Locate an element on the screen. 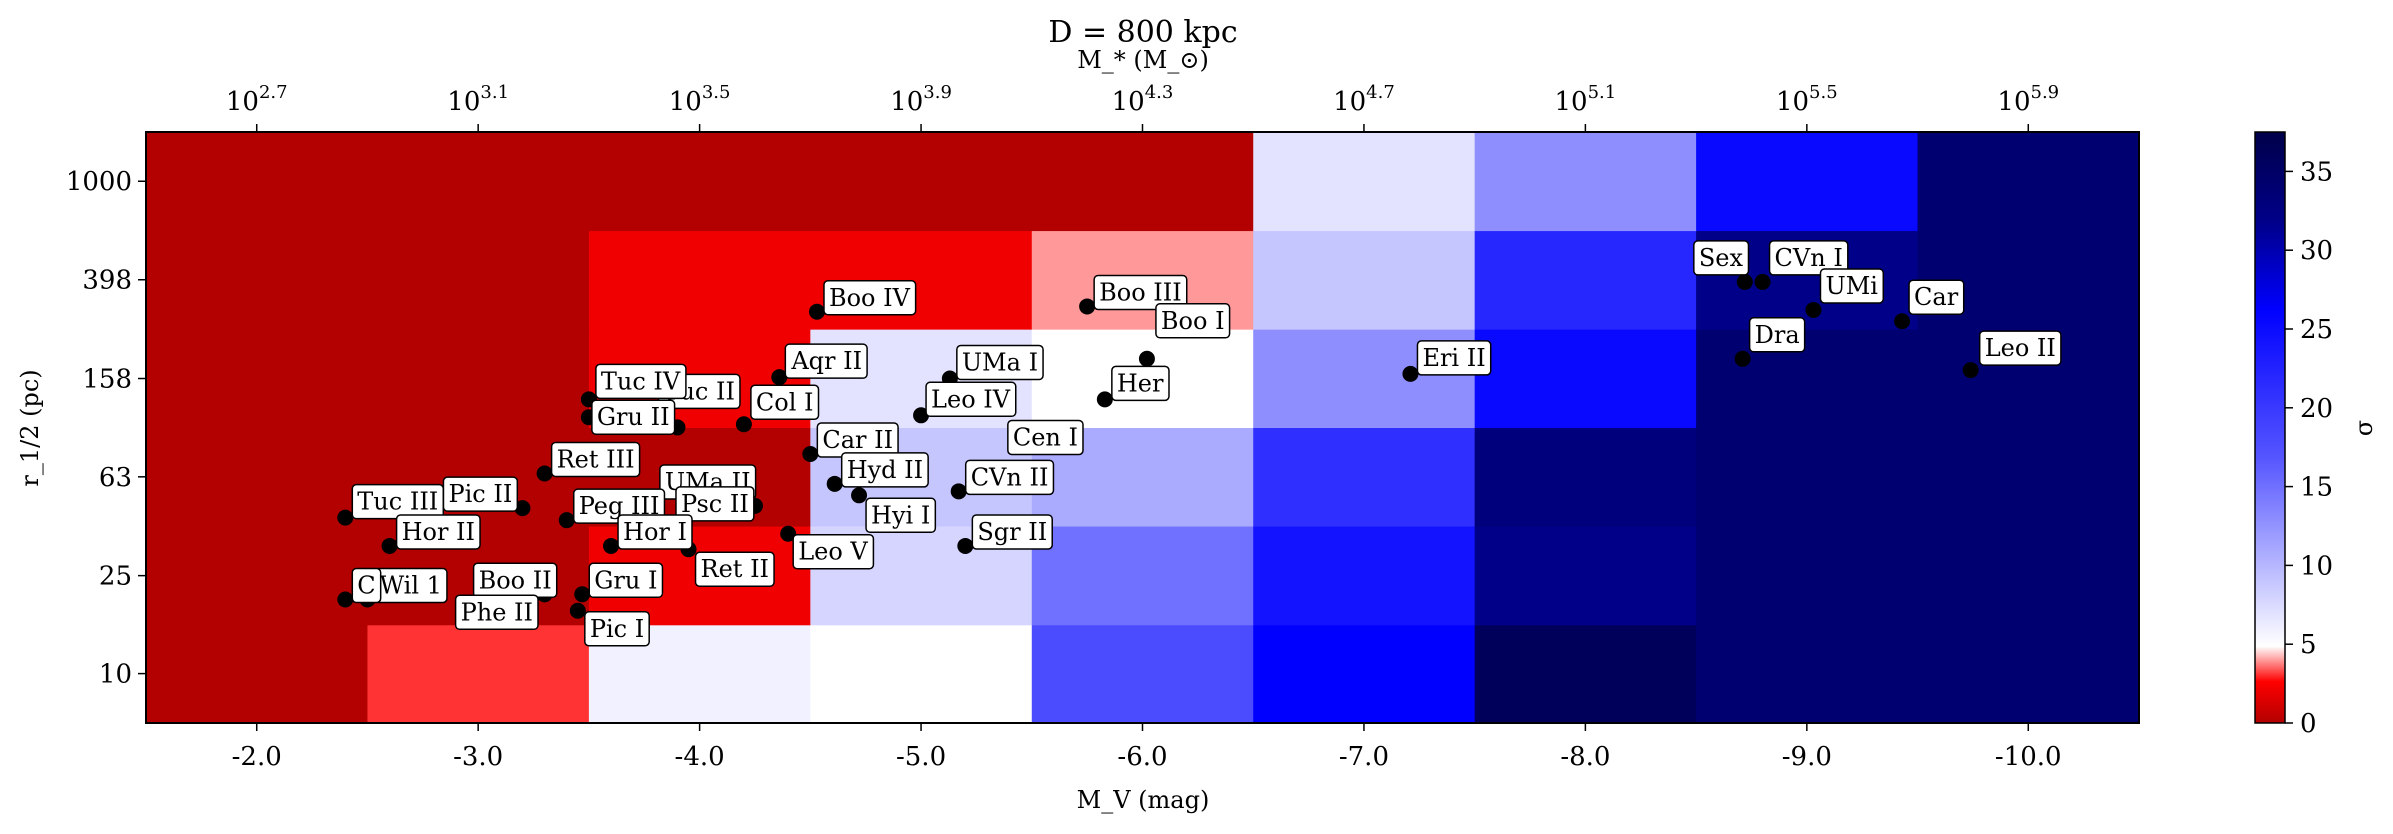 This screenshot has width=2393, height=834. galaxy-annotation: Cen I is located at coordinates (1045, 437).